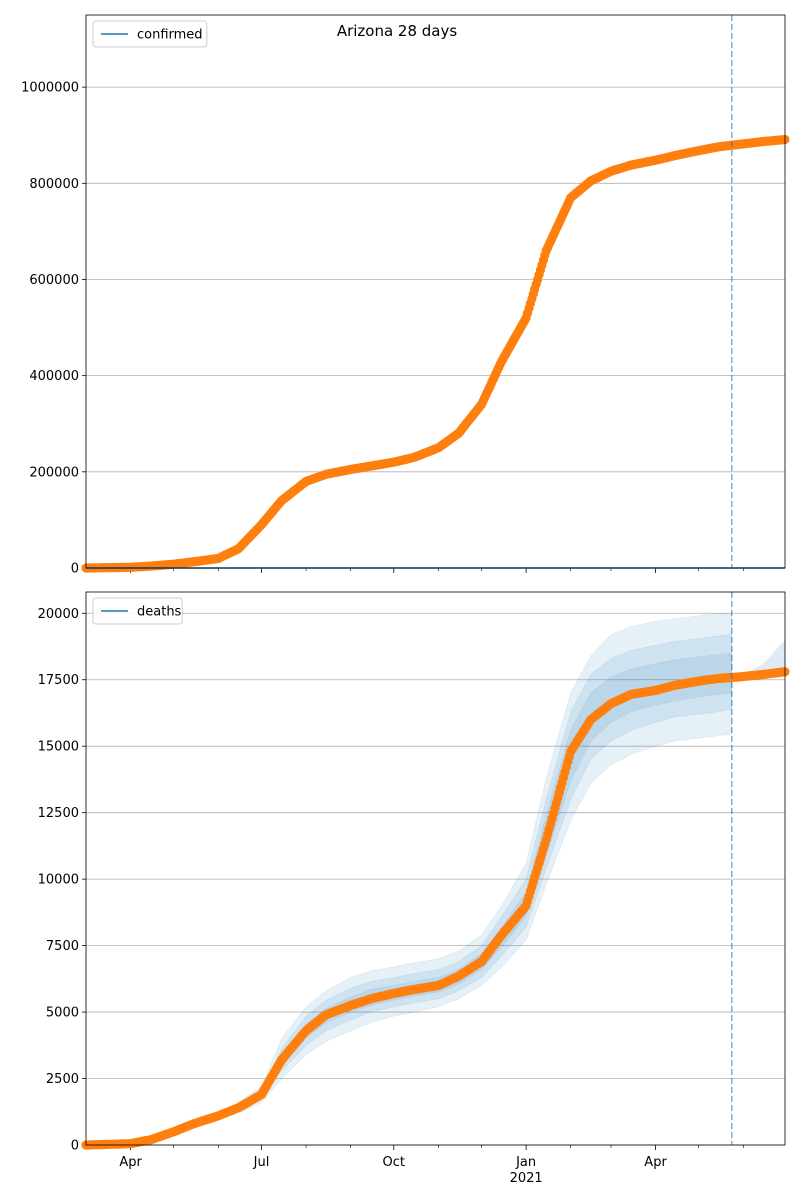 The image size is (800, 1200). Describe the element at coordinates (58, 747) in the screenshot. I see `y-tick-label: 15000` at that location.